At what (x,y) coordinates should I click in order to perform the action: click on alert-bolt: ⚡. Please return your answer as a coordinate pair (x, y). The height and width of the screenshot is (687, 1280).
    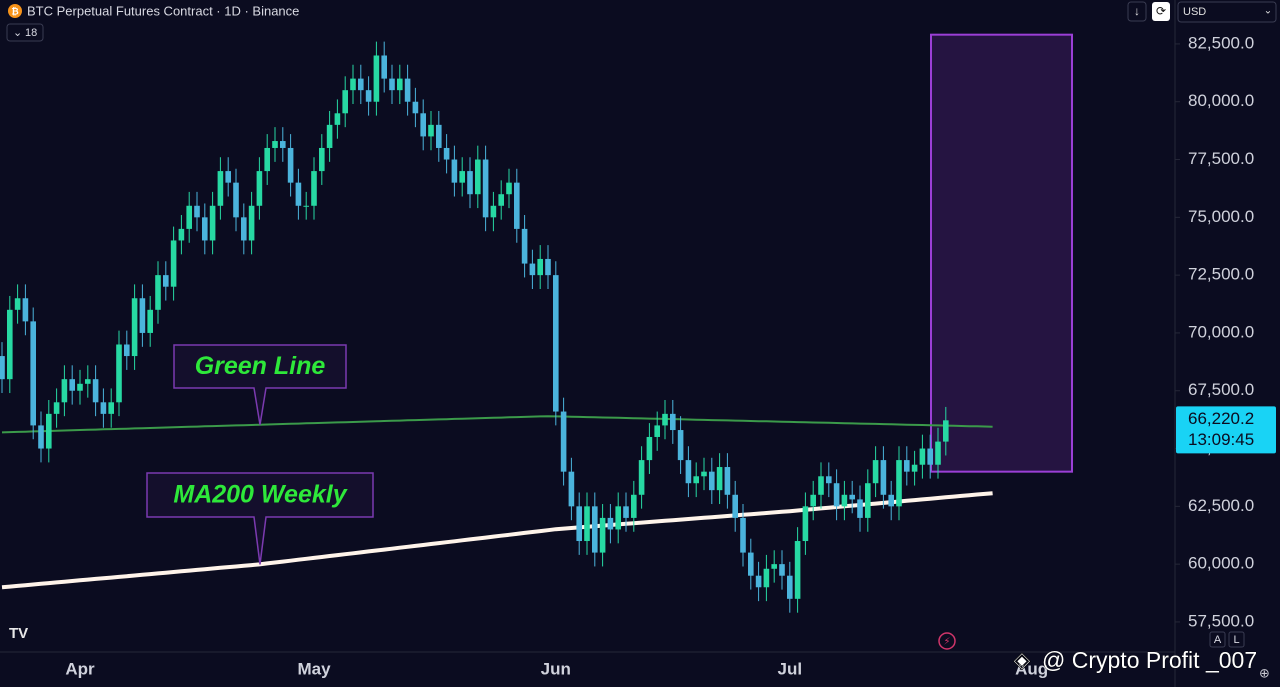
    Looking at the image, I should click on (946, 642).